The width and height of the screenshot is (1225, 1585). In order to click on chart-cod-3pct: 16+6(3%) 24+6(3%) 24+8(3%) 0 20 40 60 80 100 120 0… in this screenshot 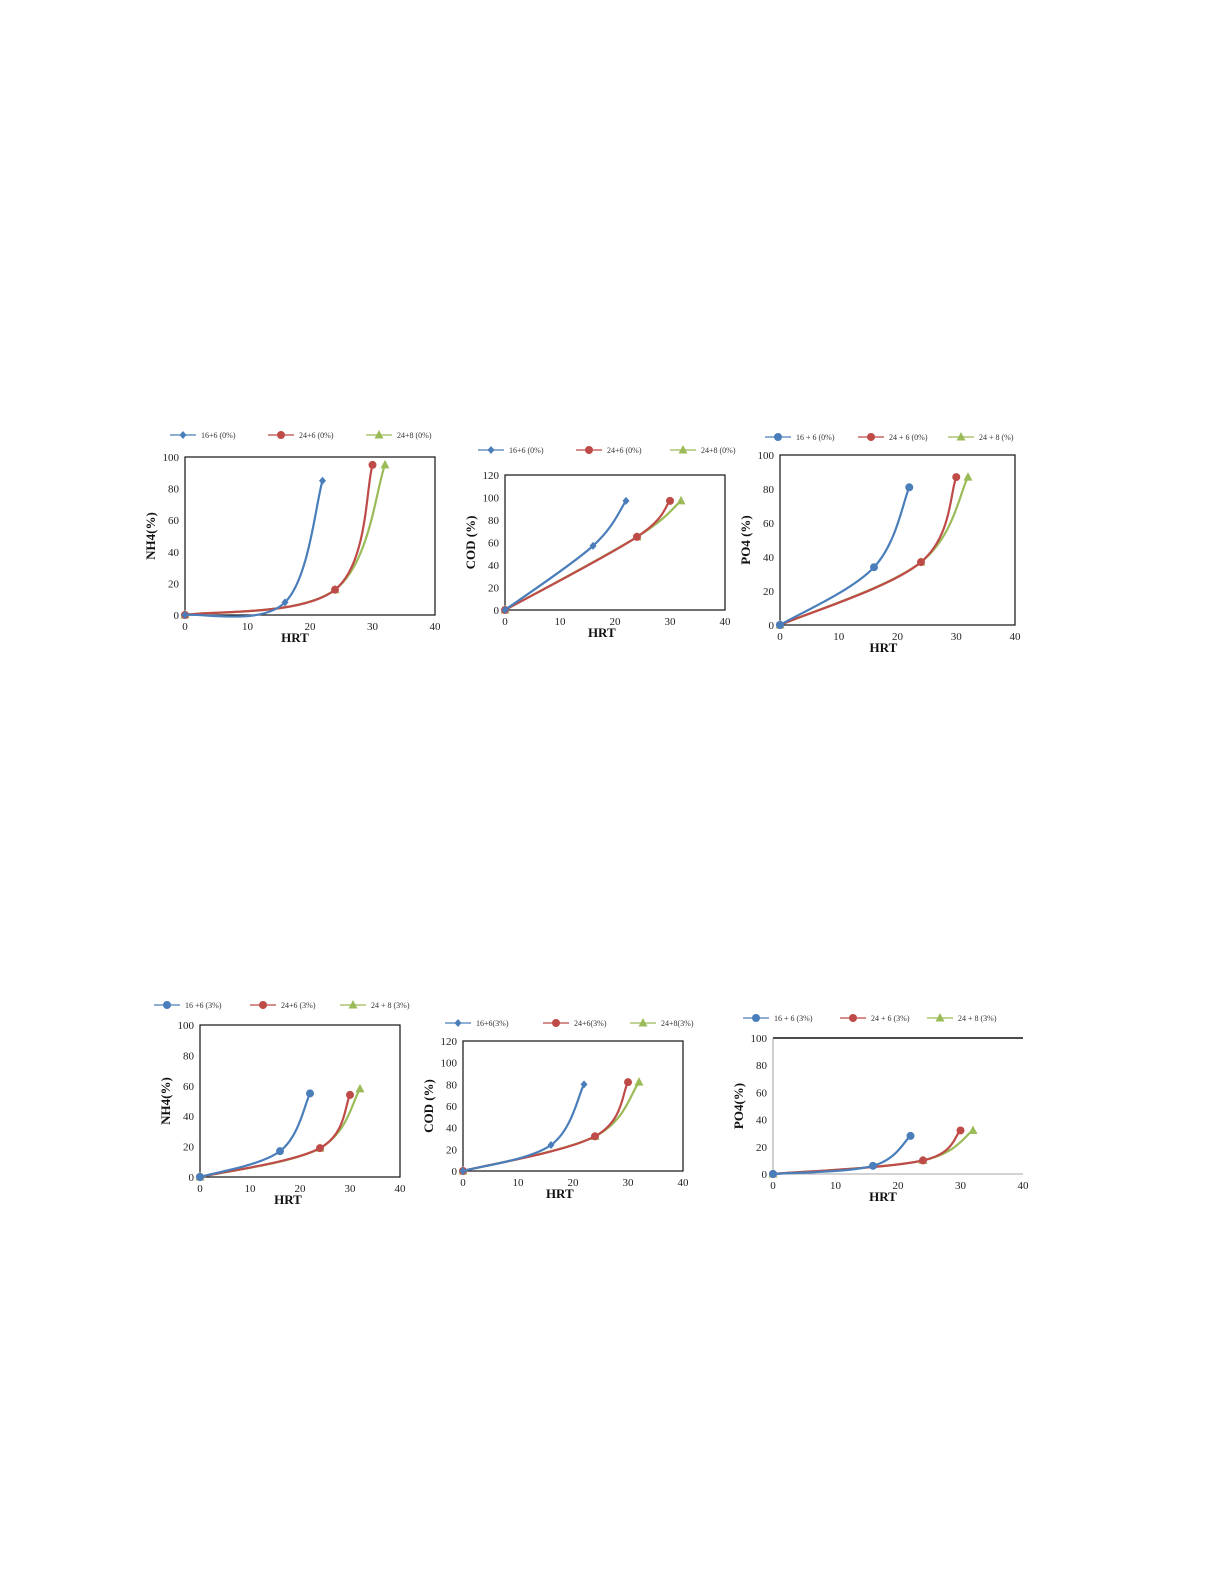, I will do `click(550, 1120)`.